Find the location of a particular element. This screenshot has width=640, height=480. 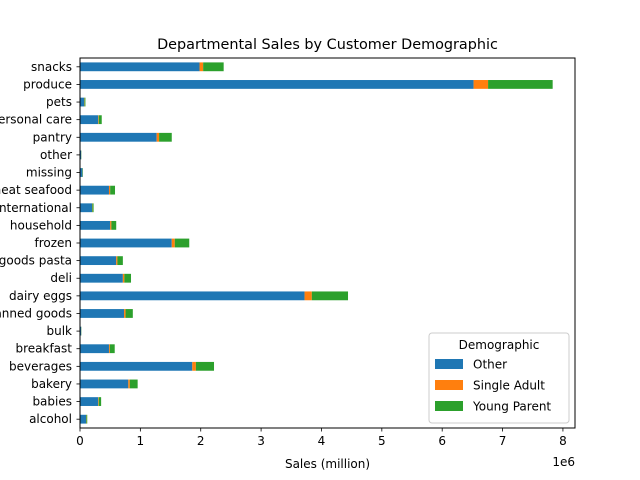

y-tick-label: meat seafood is located at coordinates (36, 190).